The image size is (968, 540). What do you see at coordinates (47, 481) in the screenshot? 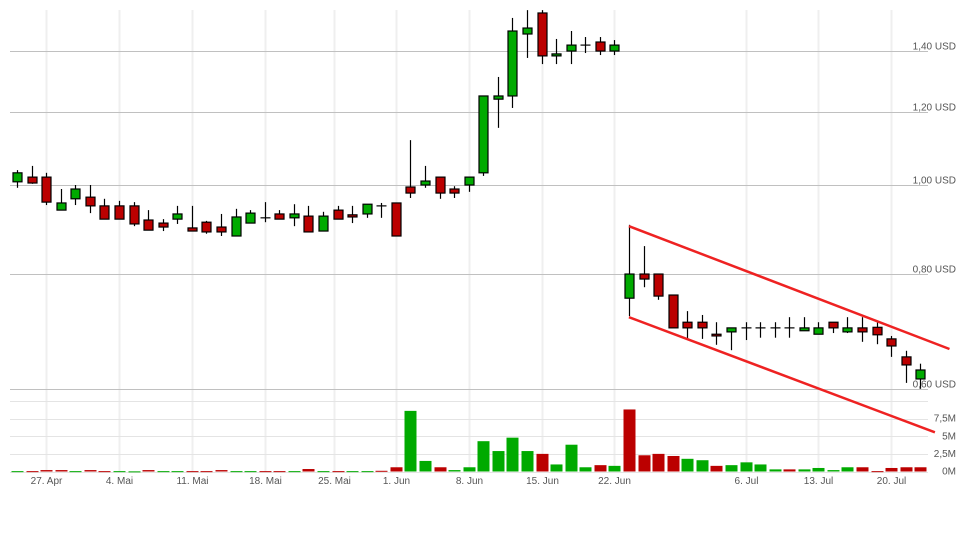
I see `date-tick-label: 27. Apr` at bounding box center [47, 481].